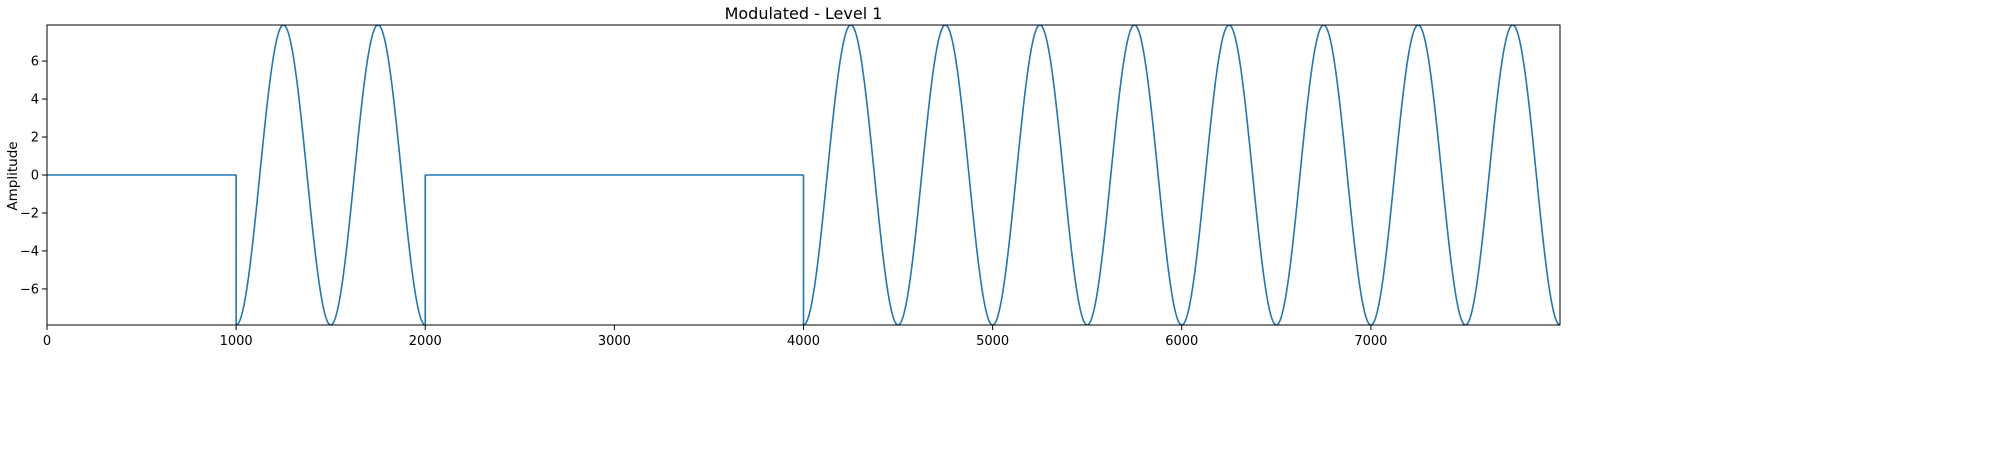 This screenshot has height=451, width=2007. What do you see at coordinates (236, 341) in the screenshot?
I see `x-tick-label: 1000` at bounding box center [236, 341].